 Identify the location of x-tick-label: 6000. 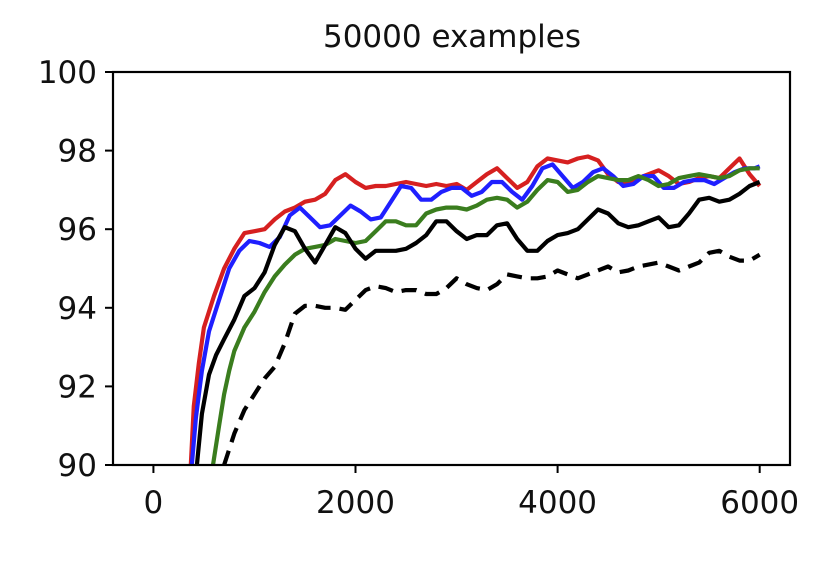
(759, 503).